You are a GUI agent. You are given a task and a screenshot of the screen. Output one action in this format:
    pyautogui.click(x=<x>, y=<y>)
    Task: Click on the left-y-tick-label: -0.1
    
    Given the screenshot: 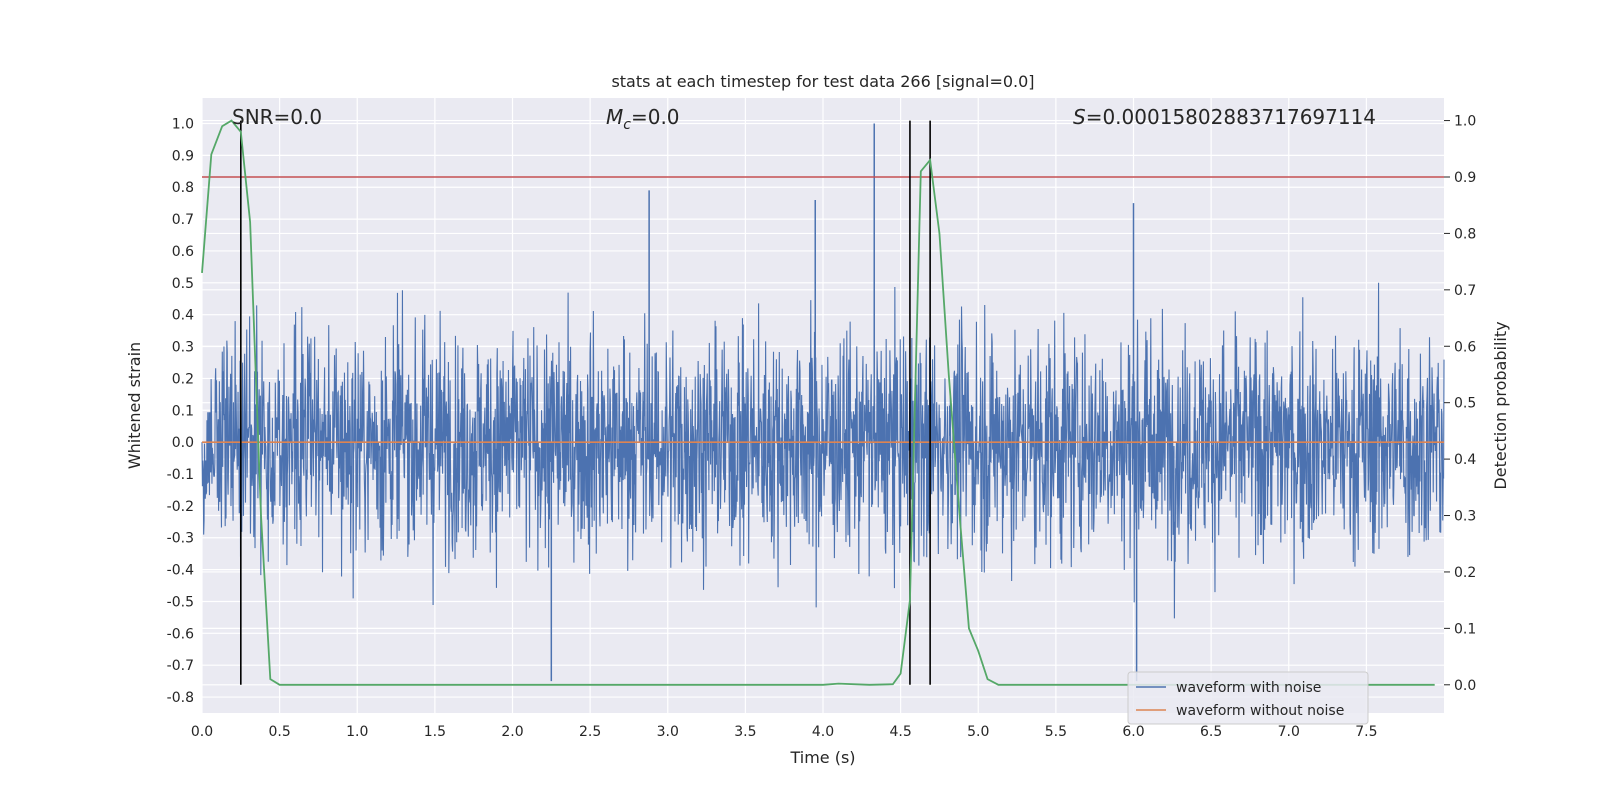 What is the action you would take?
    pyautogui.click(x=180, y=475)
    